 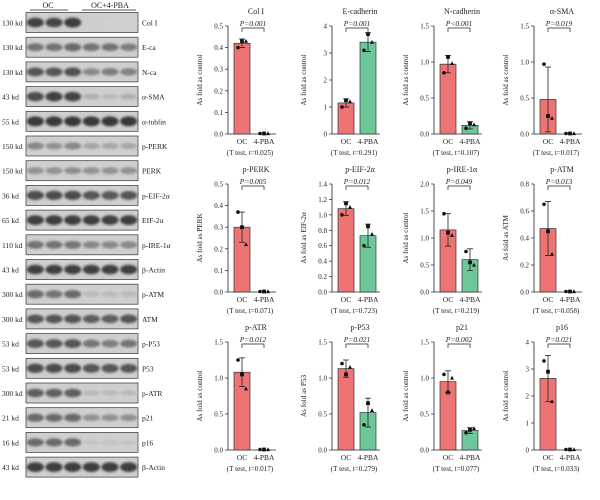 What do you see at coordinates (357, 23) in the screenshot?
I see `p-value-label: P=0.001` at bounding box center [357, 23].